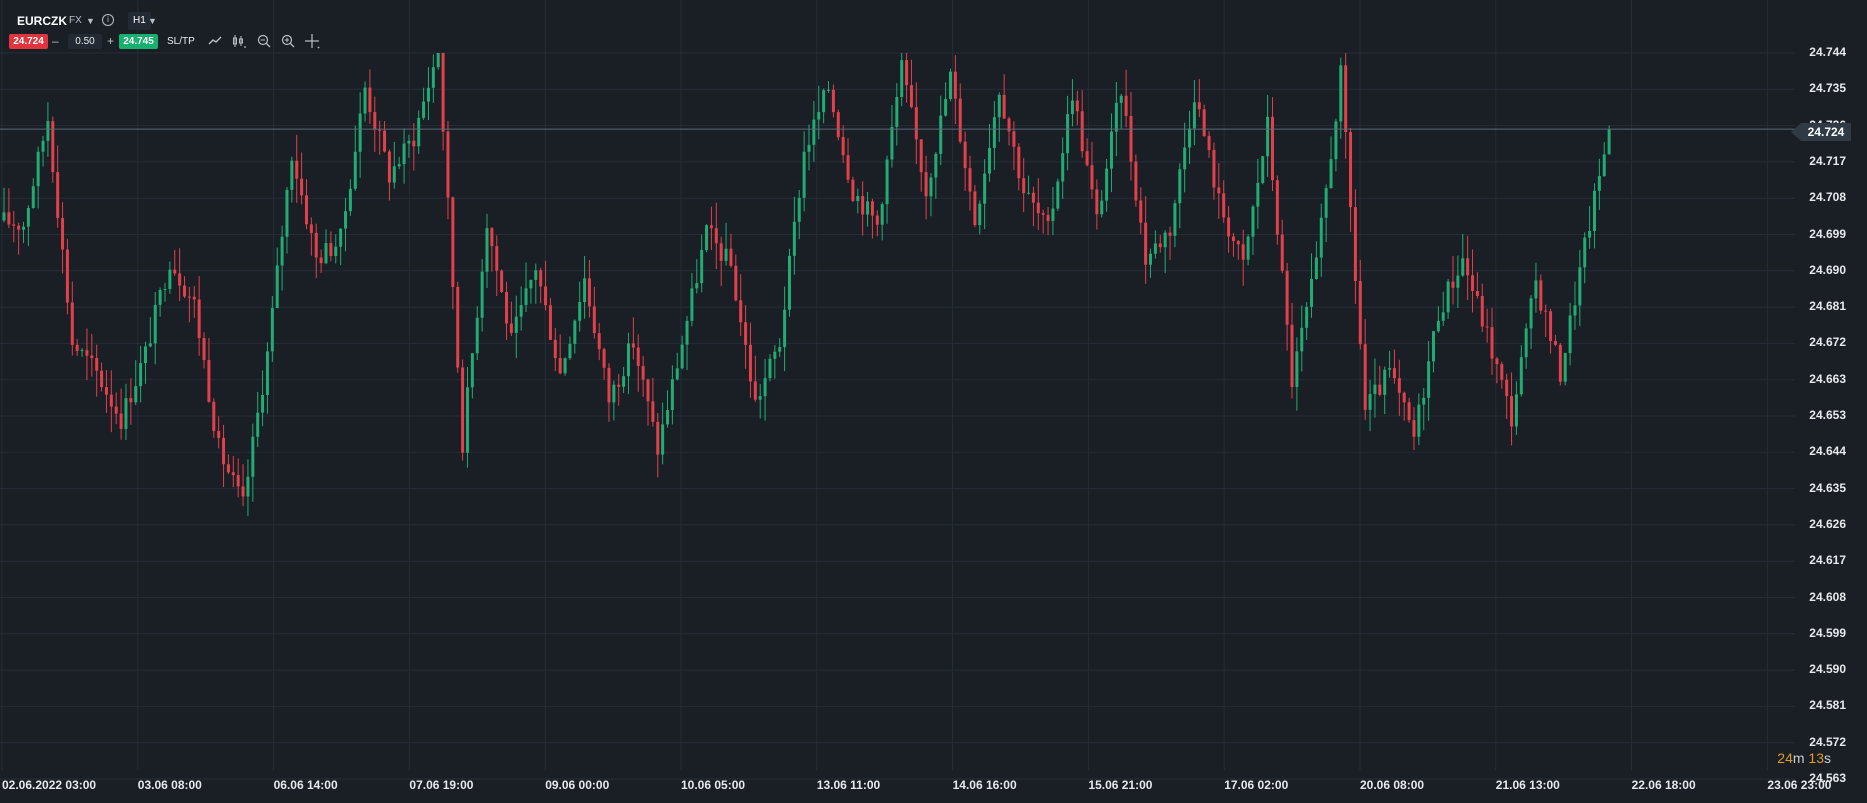  Describe the element at coordinates (1827, 741) in the screenshot. I see `price-tick-label: 24.572` at that location.